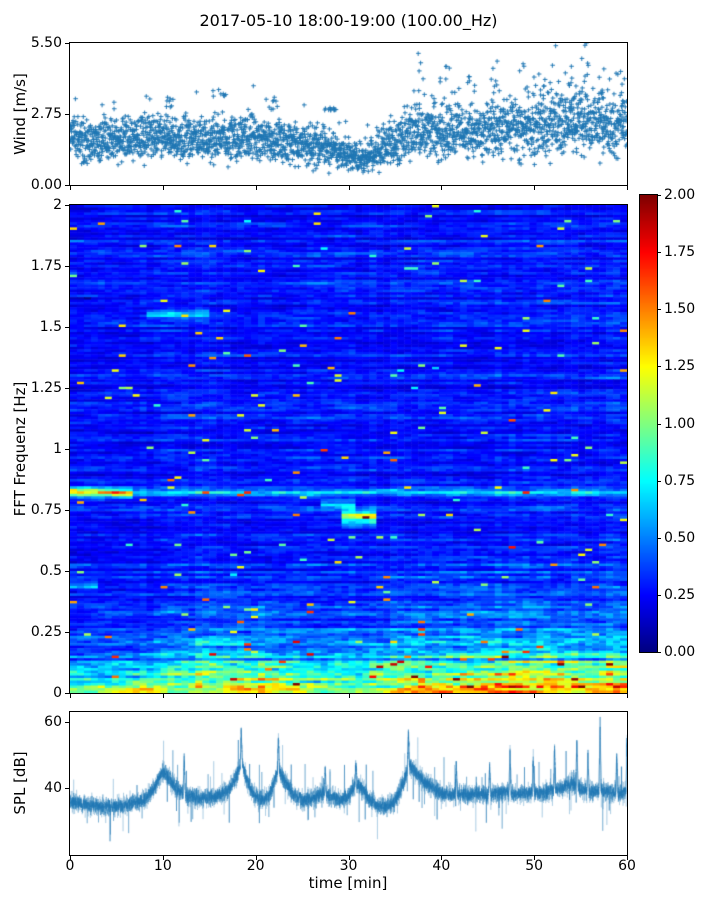  What do you see at coordinates (680, 309) in the screenshot?
I see `colorbar-tick-label: 1.50` at bounding box center [680, 309].